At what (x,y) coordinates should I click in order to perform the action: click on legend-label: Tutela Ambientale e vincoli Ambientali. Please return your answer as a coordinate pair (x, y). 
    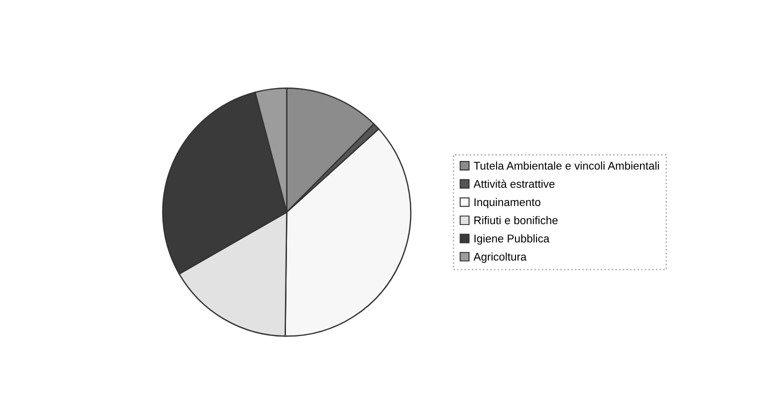
    Looking at the image, I should click on (566, 166).